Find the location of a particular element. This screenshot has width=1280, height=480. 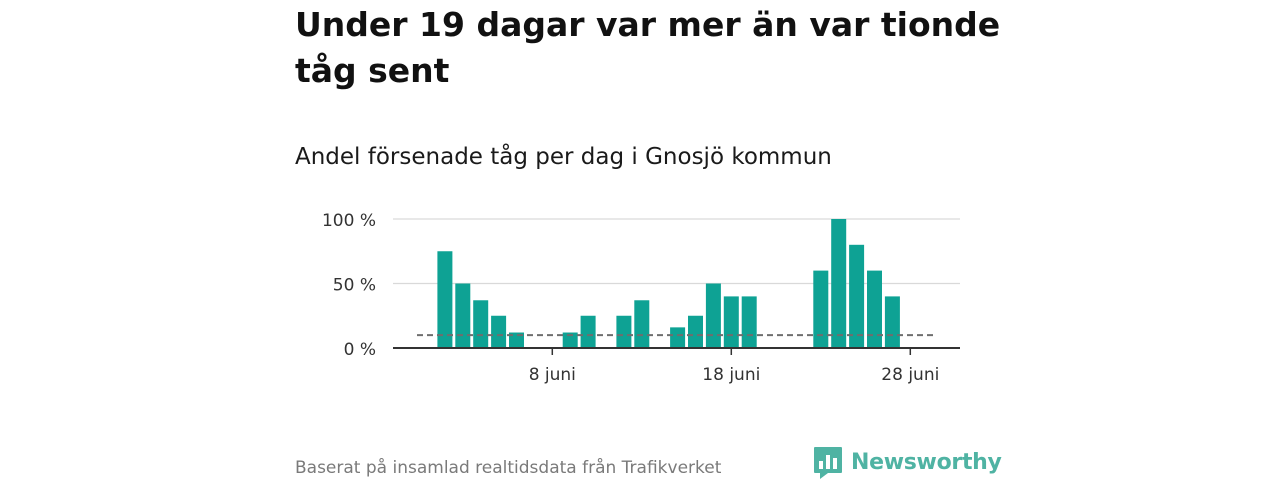

x-tick-label: 28 juni is located at coordinates (910, 375).